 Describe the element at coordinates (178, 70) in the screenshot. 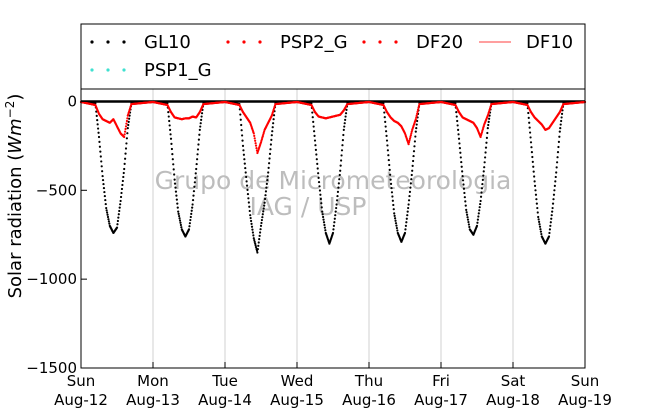

I see `legend-label: PSP1_G` at that location.